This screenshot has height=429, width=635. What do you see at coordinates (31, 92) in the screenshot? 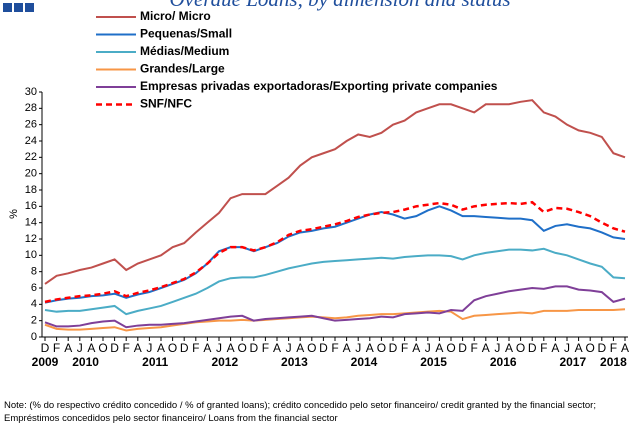
I see `y-tick-label: 30` at bounding box center [31, 92].